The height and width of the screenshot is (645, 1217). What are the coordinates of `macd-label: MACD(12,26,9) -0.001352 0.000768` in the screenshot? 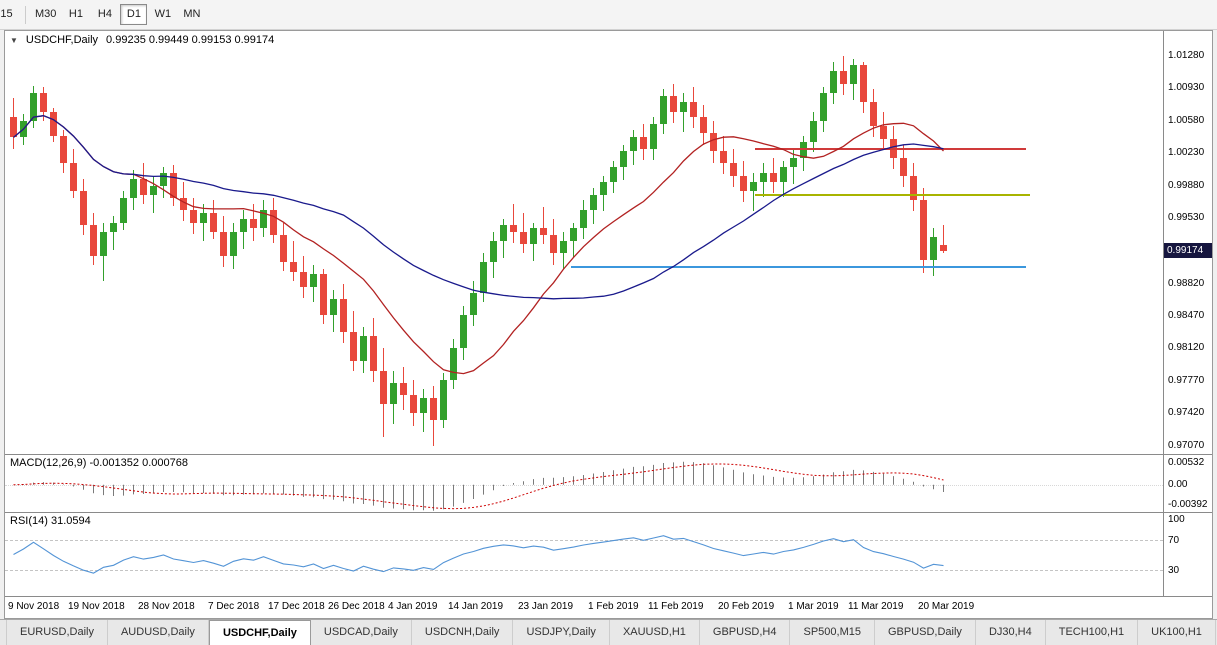 It's located at (99, 463).